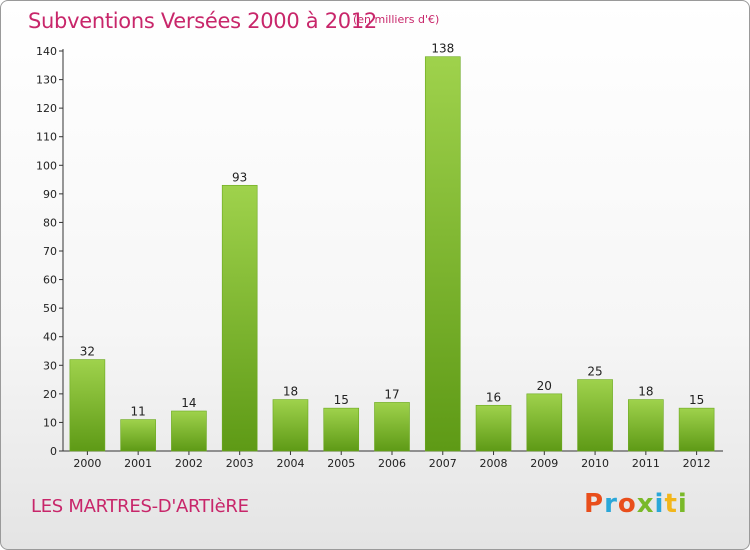 The width and height of the screenshot is (750, 550). What do you see at coordinates (46, 80) in the screenshot?
I see `y-tick-label: 130` at bounding box center [46, 80].